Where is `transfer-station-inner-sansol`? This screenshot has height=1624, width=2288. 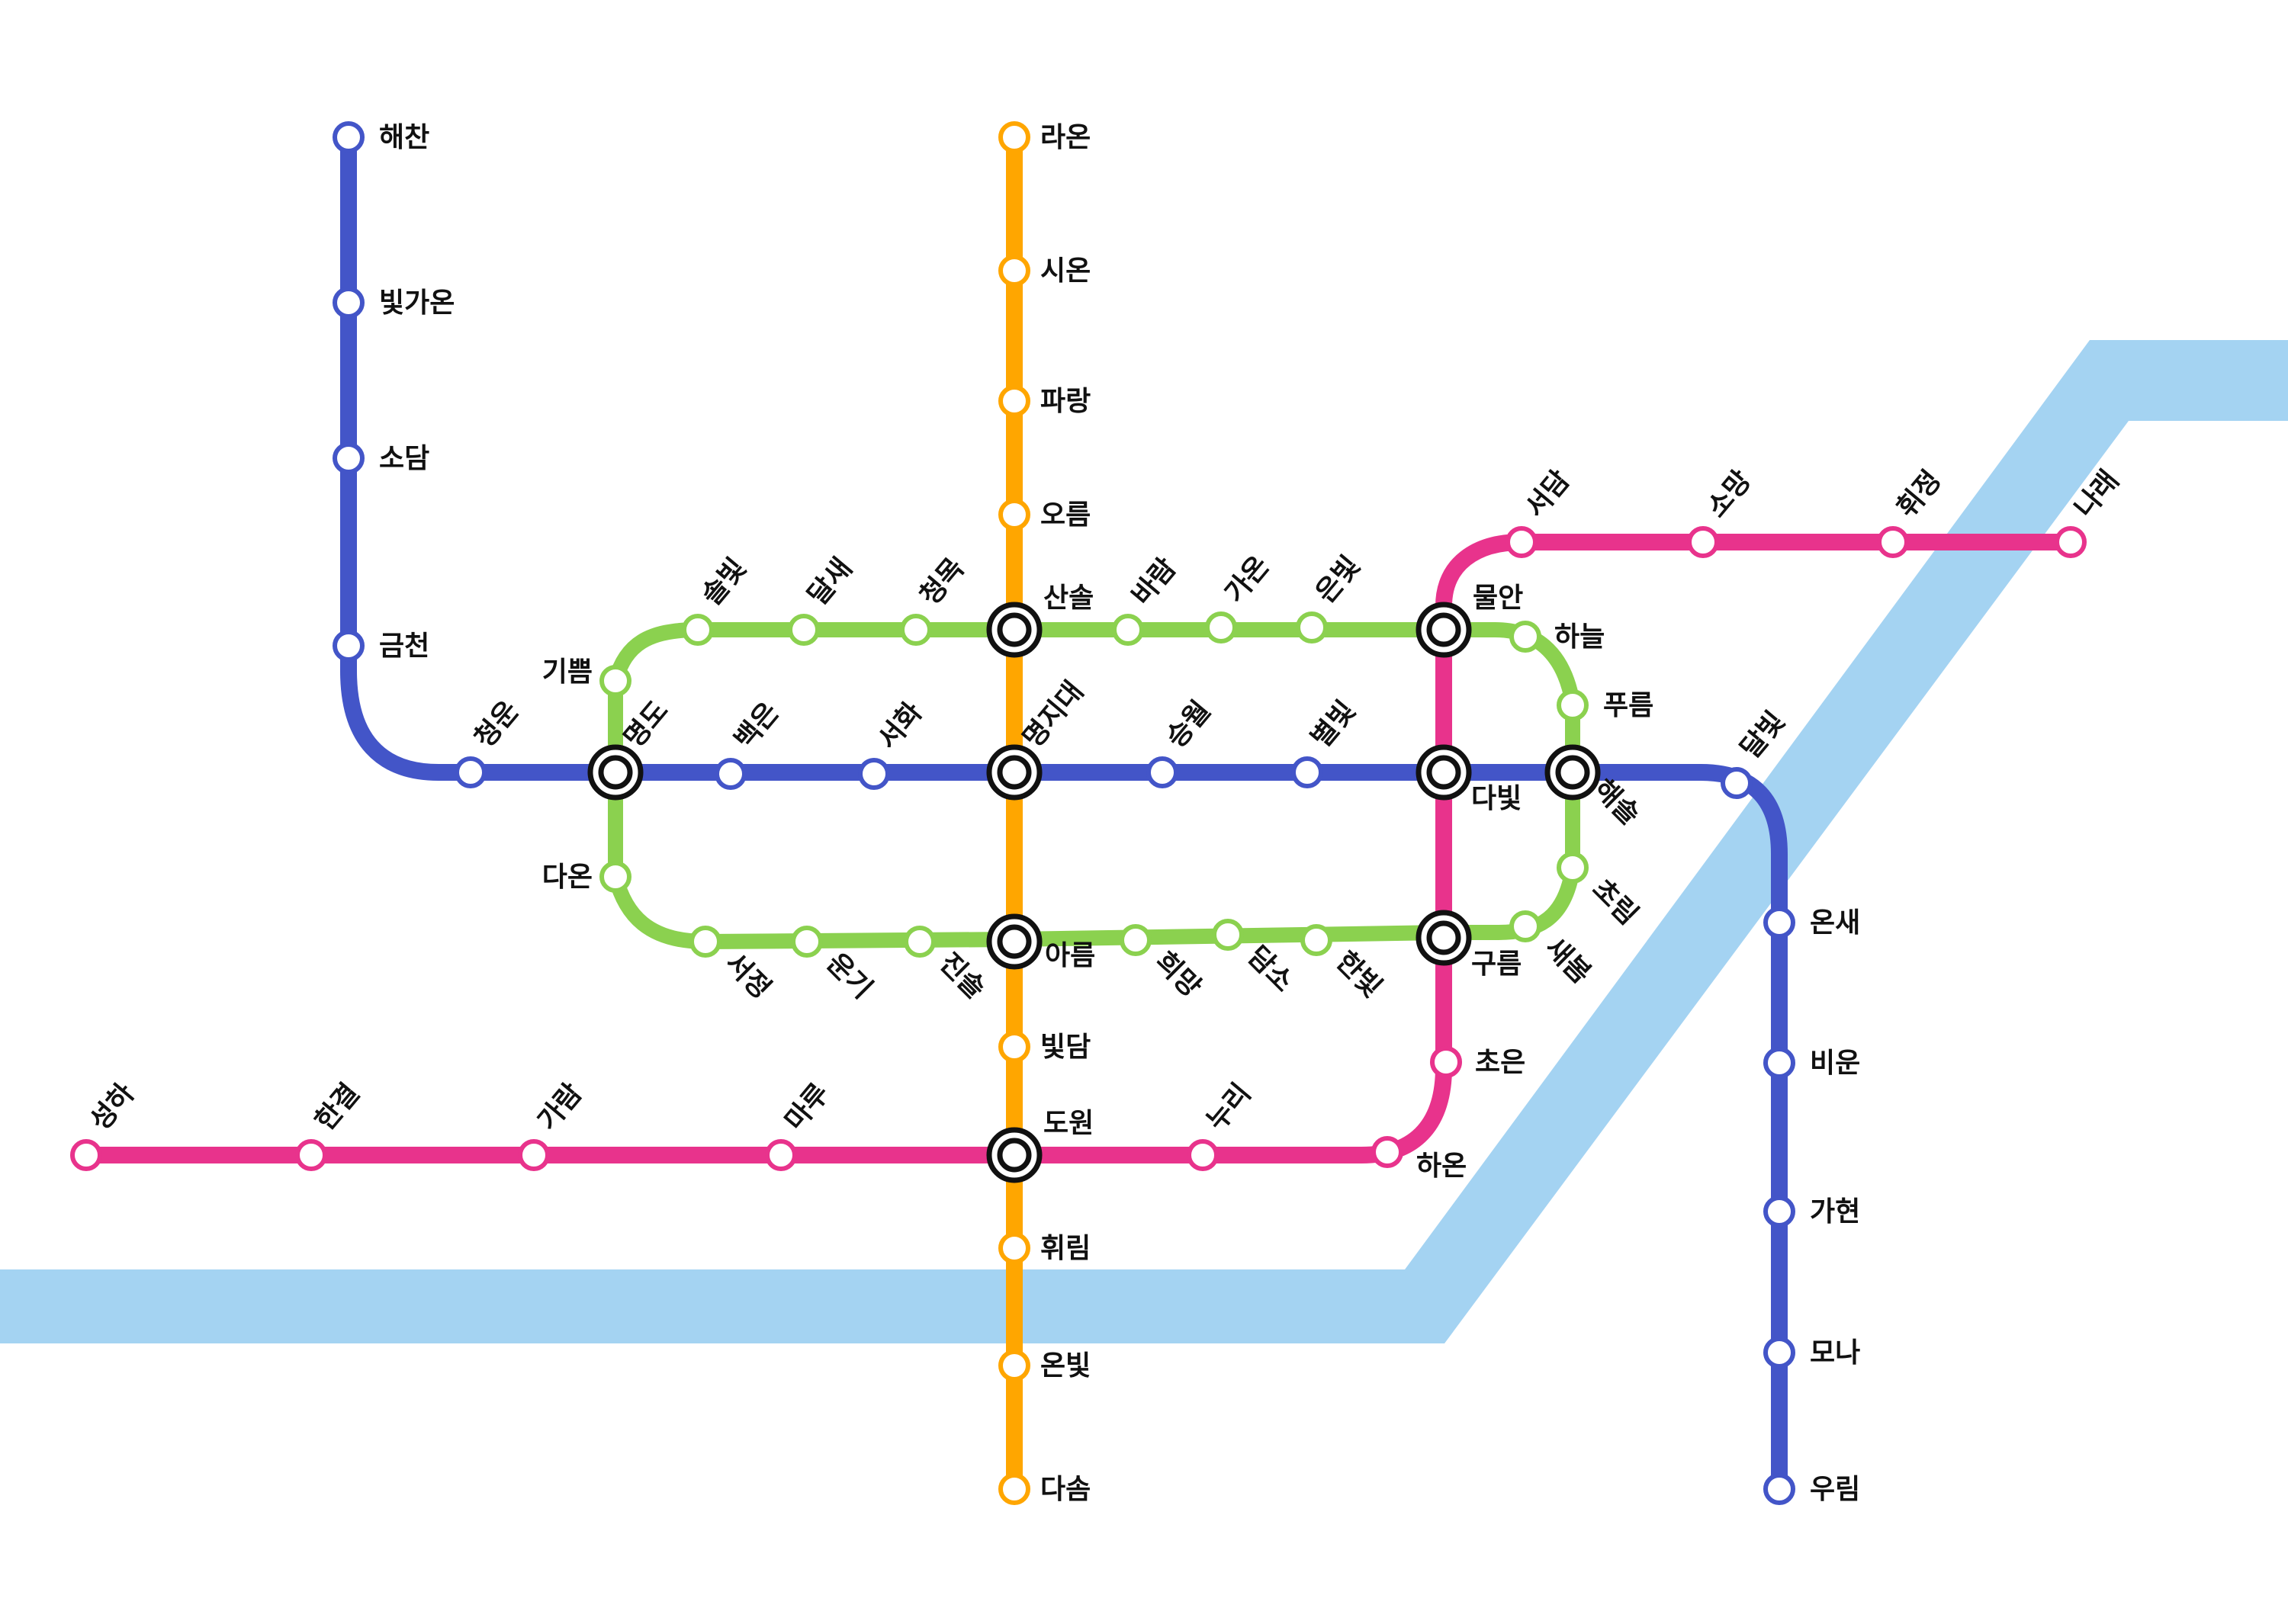
transfer-station-inner-sansol is located at coordinates (1015, 629).